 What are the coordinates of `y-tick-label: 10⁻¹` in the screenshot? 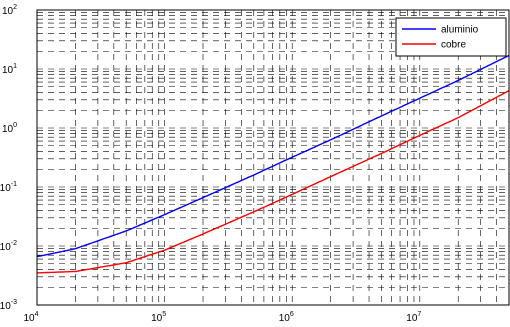 It's located at (8, 187).